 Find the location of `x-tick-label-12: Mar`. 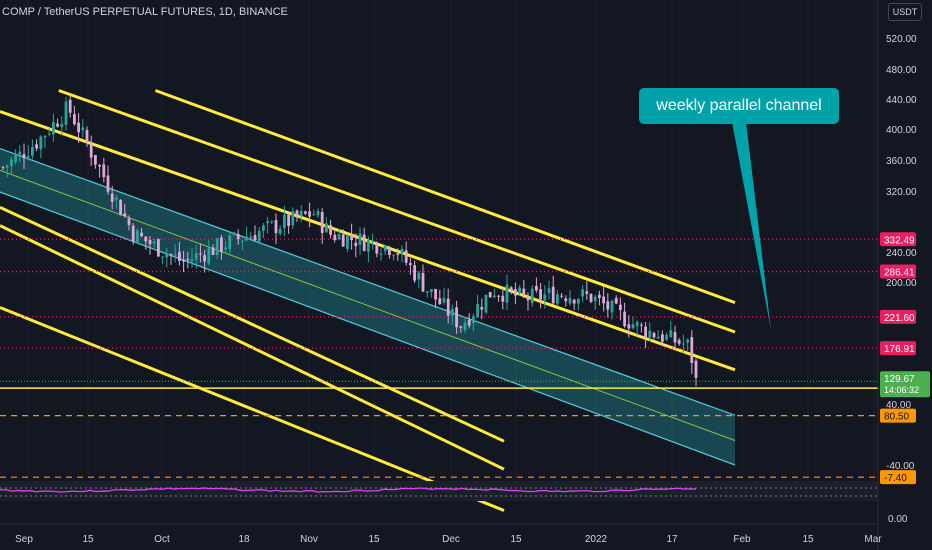

x-tick-label-12: Mar is located at coordinates (873, 539).